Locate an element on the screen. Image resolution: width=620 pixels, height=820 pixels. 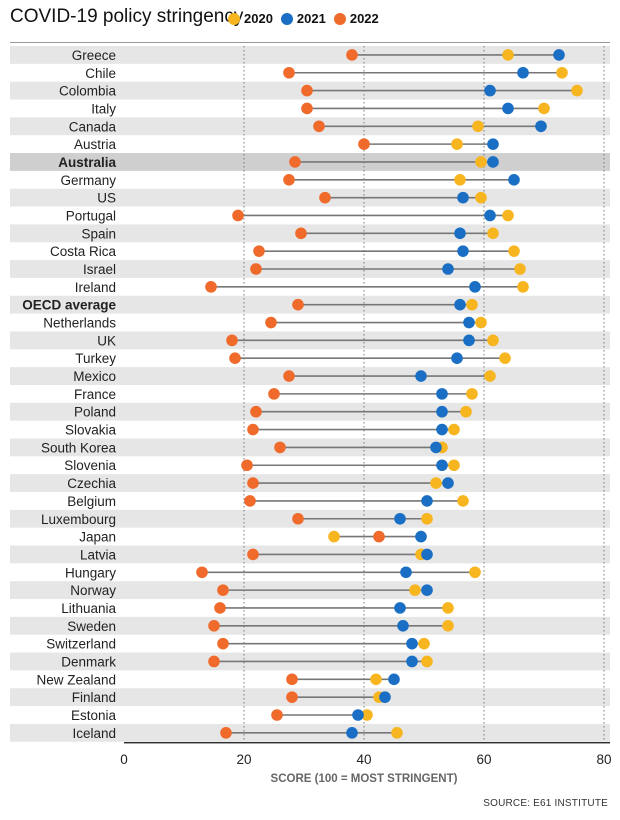
country-label: US is located at coordinates (106, 198).